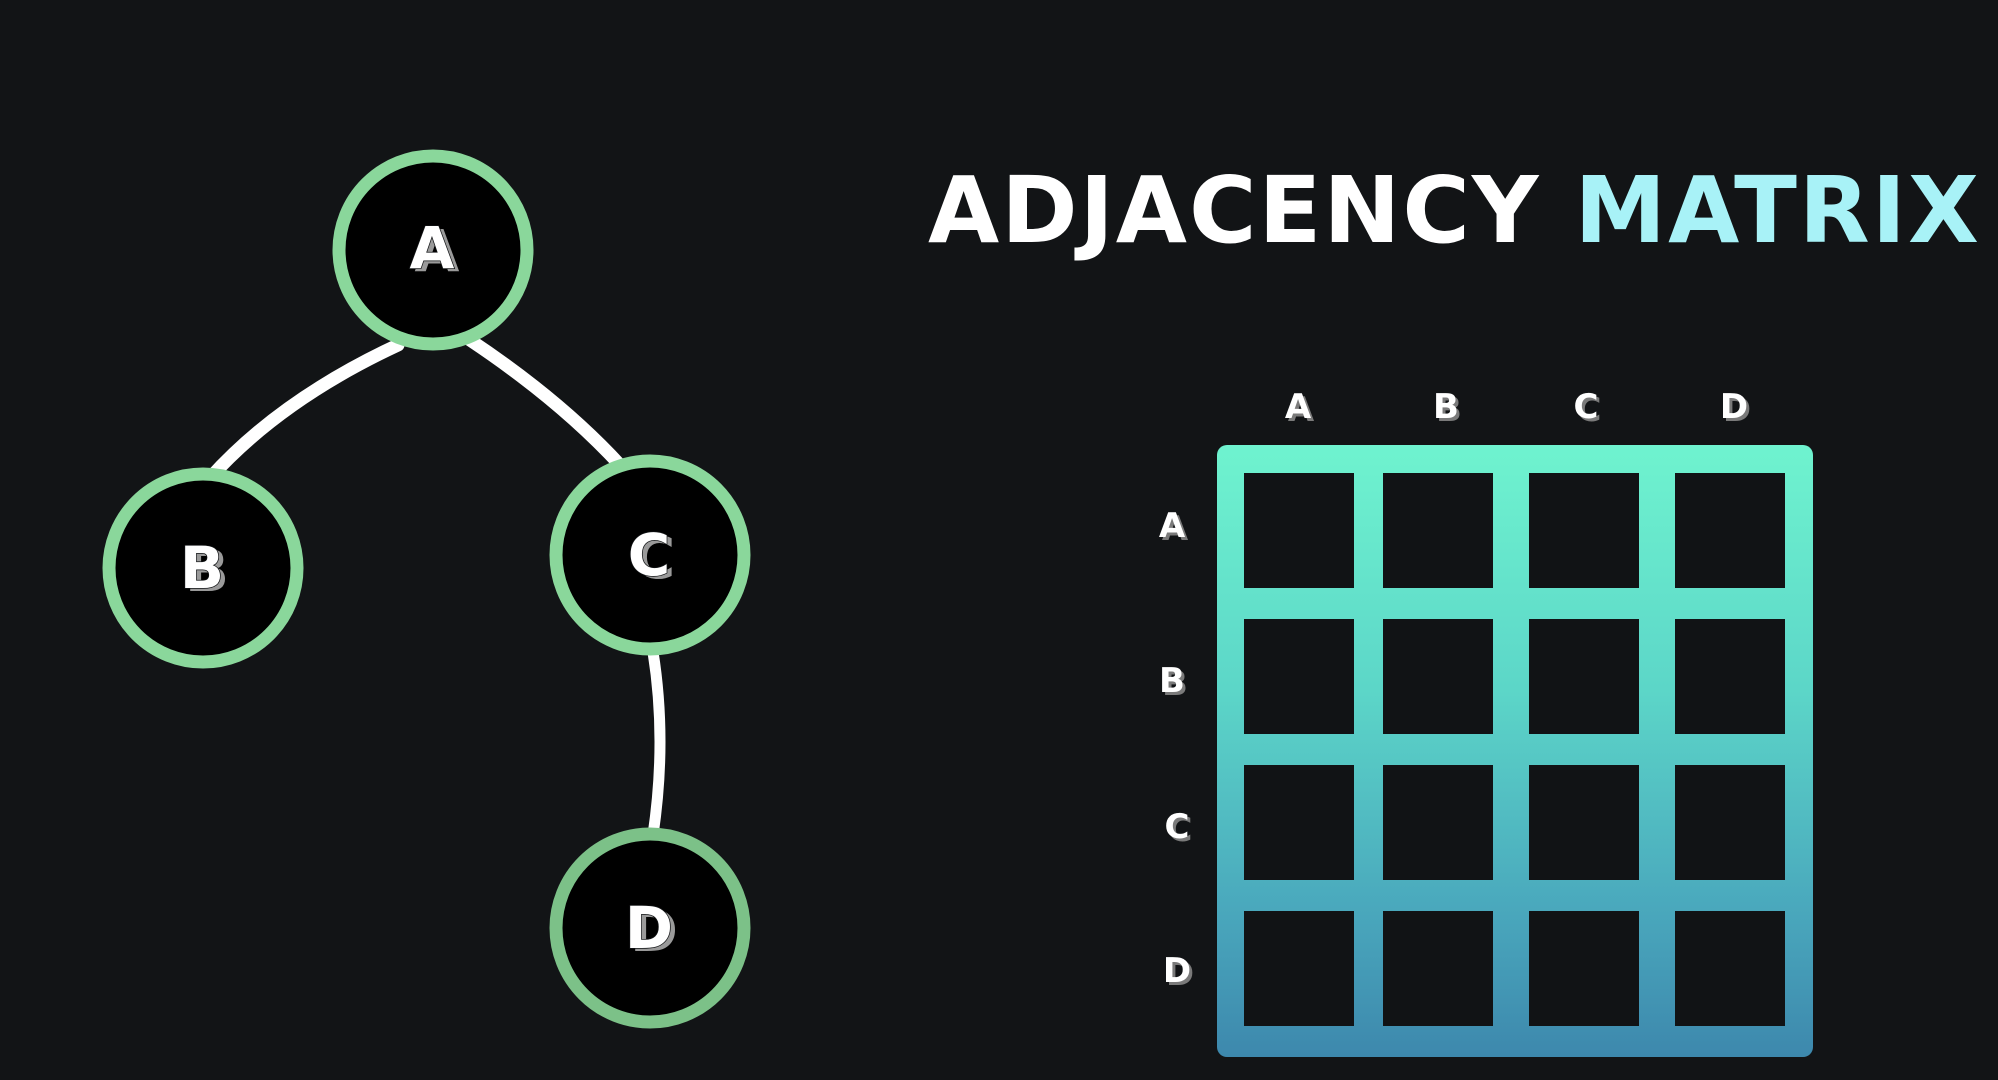 Image resolution: width=1998 pixels, height=1080 pixels. What do you see at coordinates (654, 931) in the screenshot?
I see `svg-text: D` at bounding box center [654, 931].